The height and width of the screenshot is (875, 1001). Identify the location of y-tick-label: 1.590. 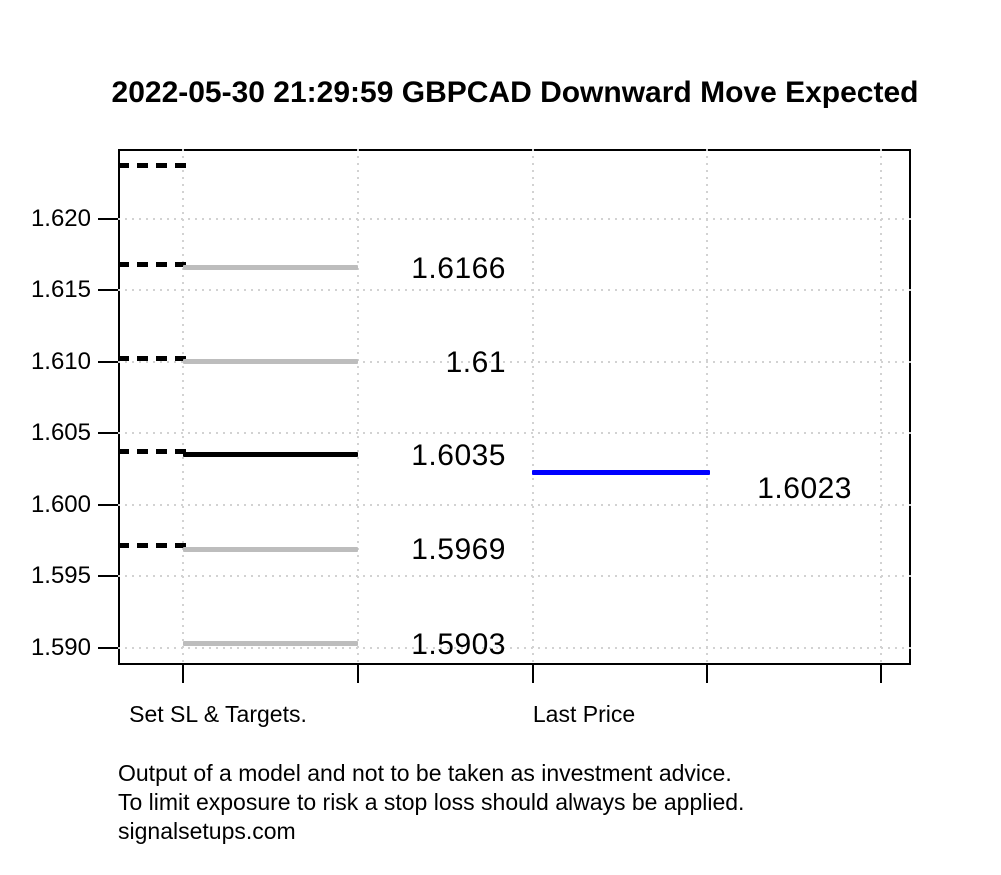
(60, 647).